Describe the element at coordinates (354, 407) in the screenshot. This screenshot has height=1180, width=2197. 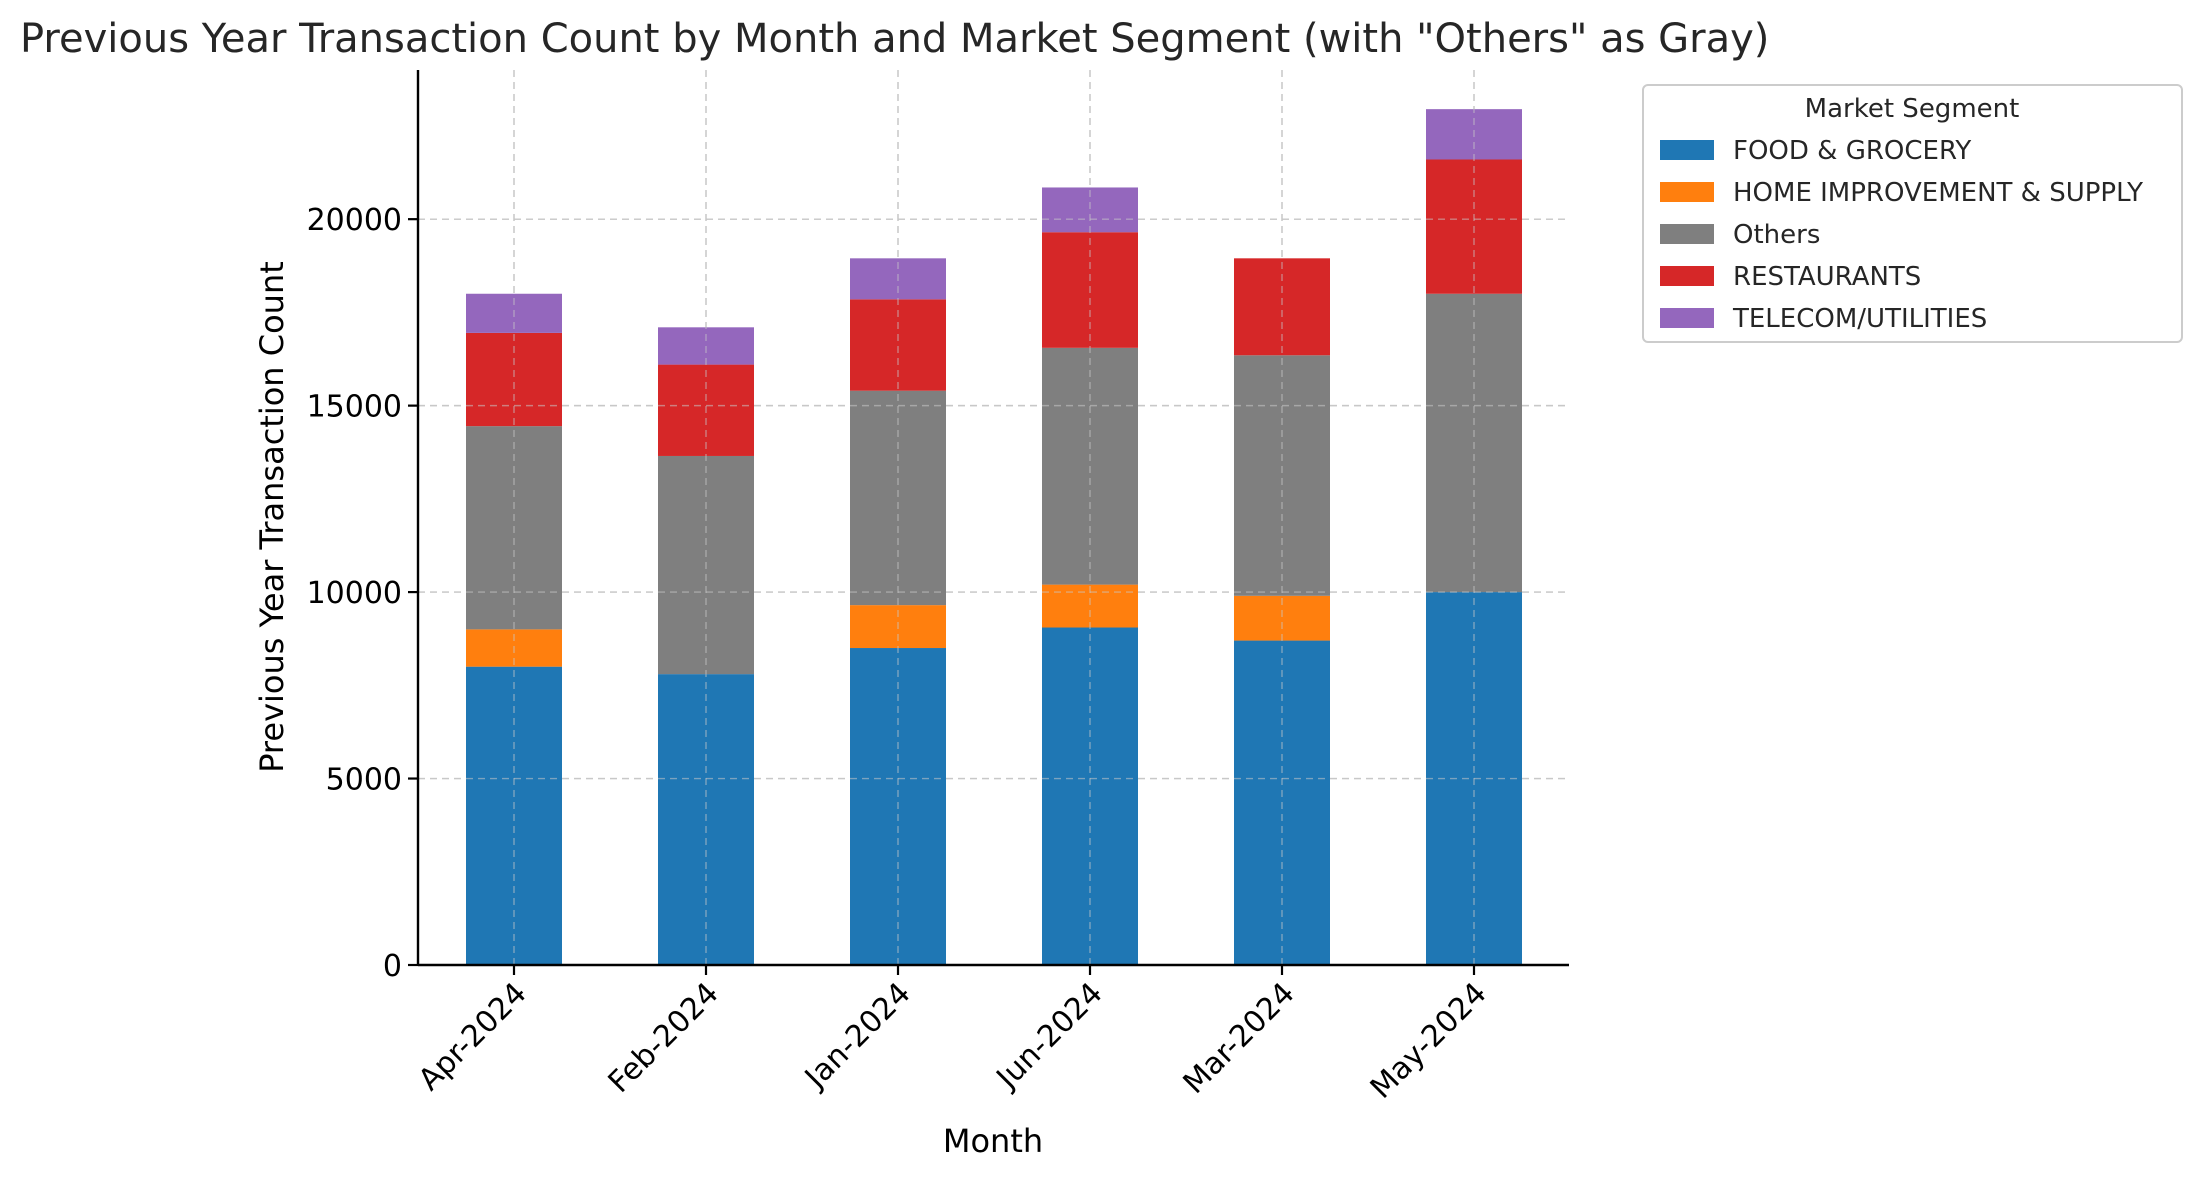
I see `y-tick-label: 15000` at that location.